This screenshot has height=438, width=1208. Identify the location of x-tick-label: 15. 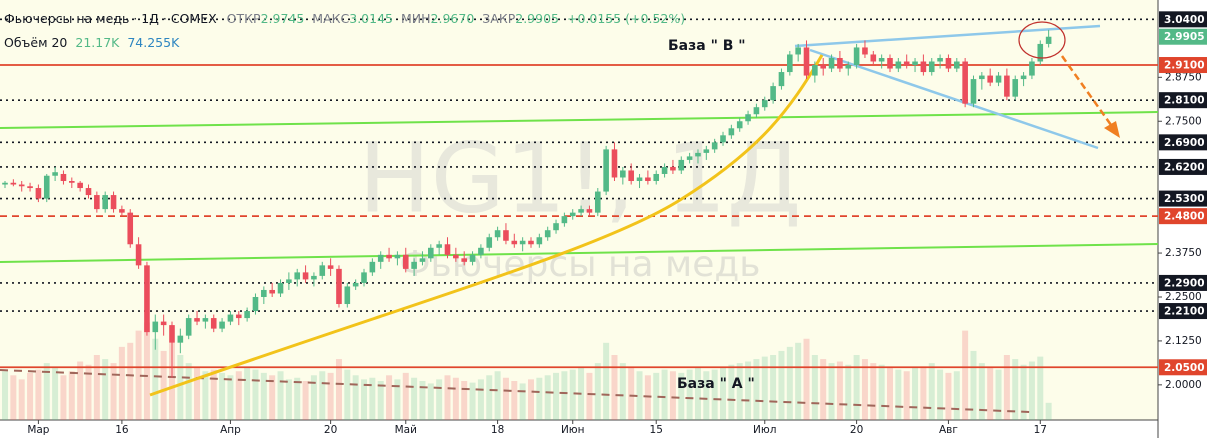
(656, 430).